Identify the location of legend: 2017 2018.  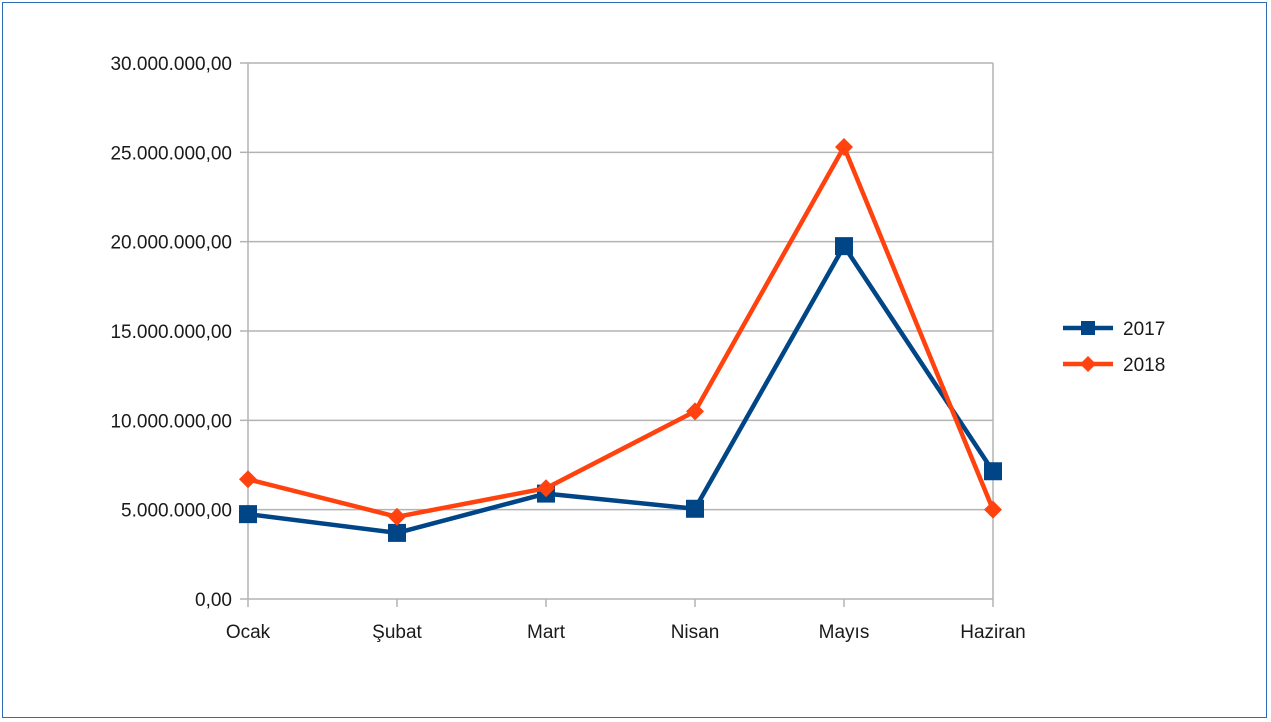
(1114, 347).